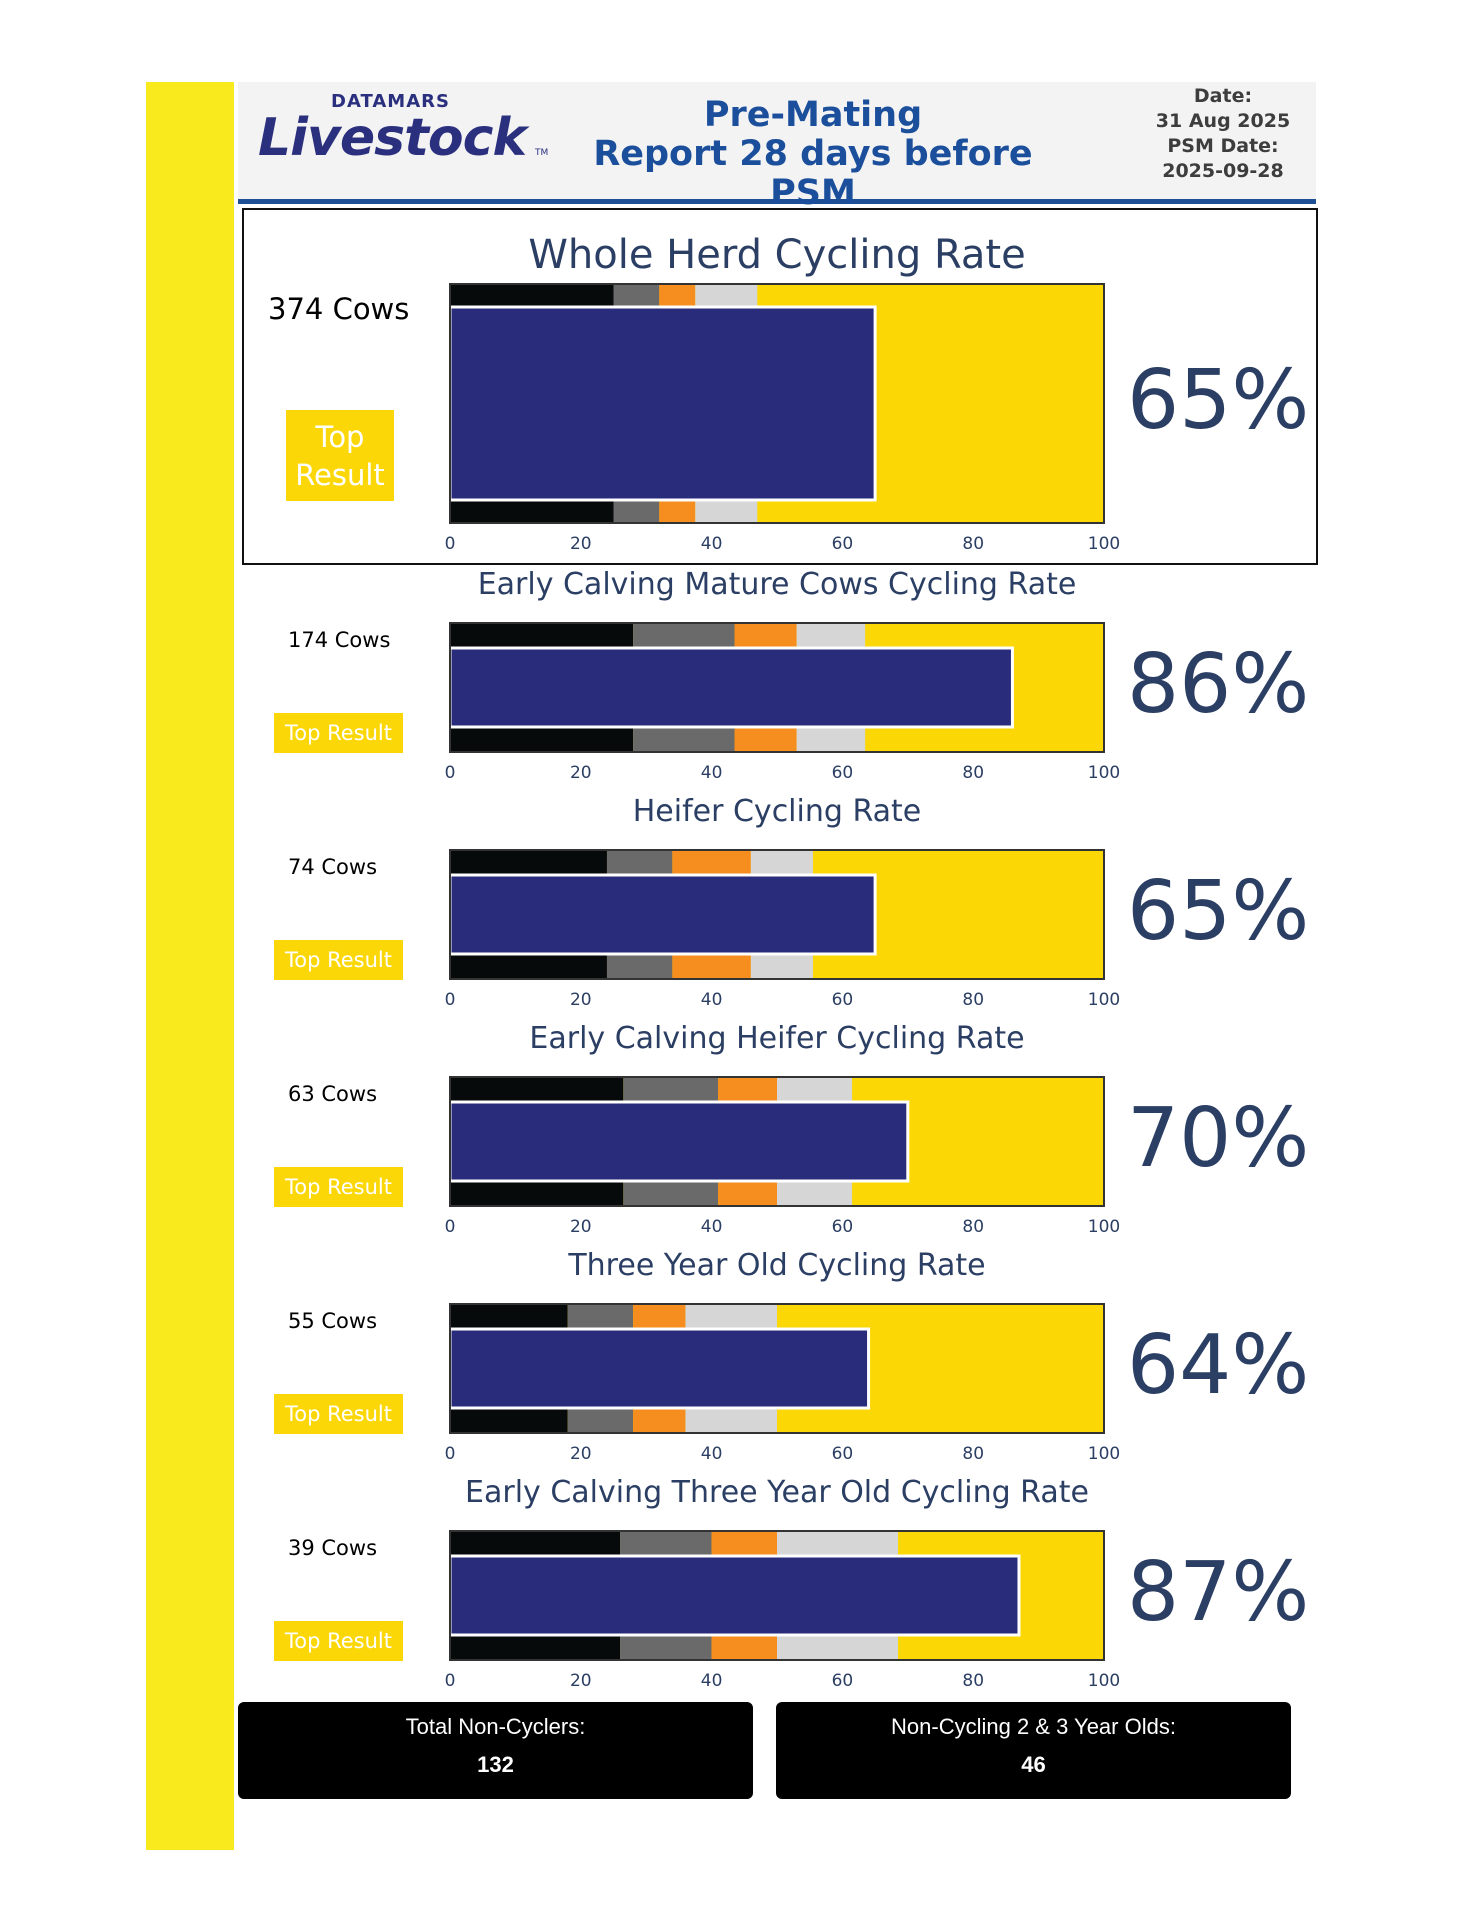 The width and height of the screenshot is (1484, 1920). Describe the element at coordinates (390, 101) in the screenshot. I see `logo-brand: DATAMARS` at that location.